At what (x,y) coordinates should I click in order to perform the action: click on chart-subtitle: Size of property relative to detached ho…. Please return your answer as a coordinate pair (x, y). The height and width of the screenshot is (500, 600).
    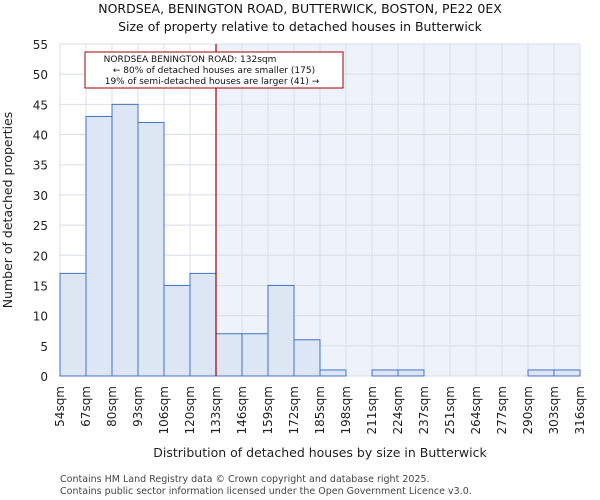
    Looking at the image, I should click on (300, 26).